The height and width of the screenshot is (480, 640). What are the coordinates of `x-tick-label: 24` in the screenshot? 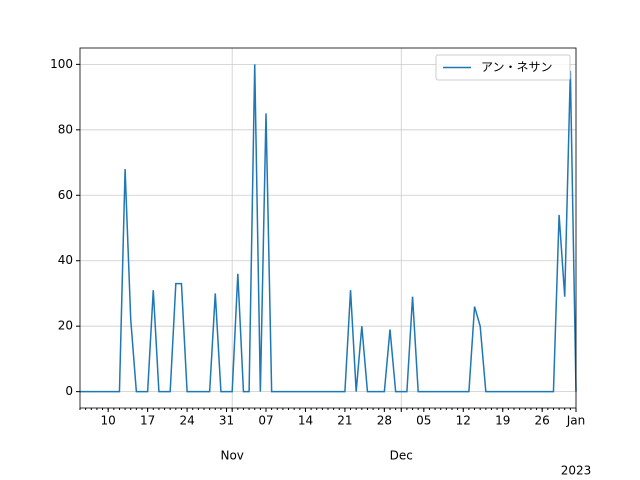 It's located at (186, 421).